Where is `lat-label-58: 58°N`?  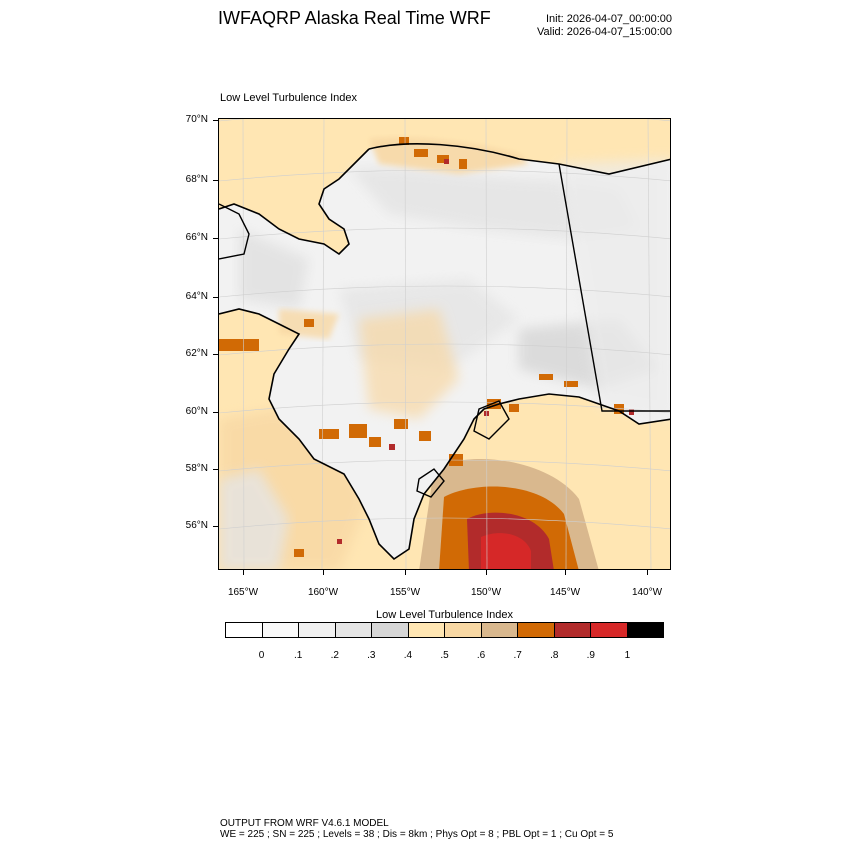
lat-label-58: 58°N is located at coordinates (196, 468).